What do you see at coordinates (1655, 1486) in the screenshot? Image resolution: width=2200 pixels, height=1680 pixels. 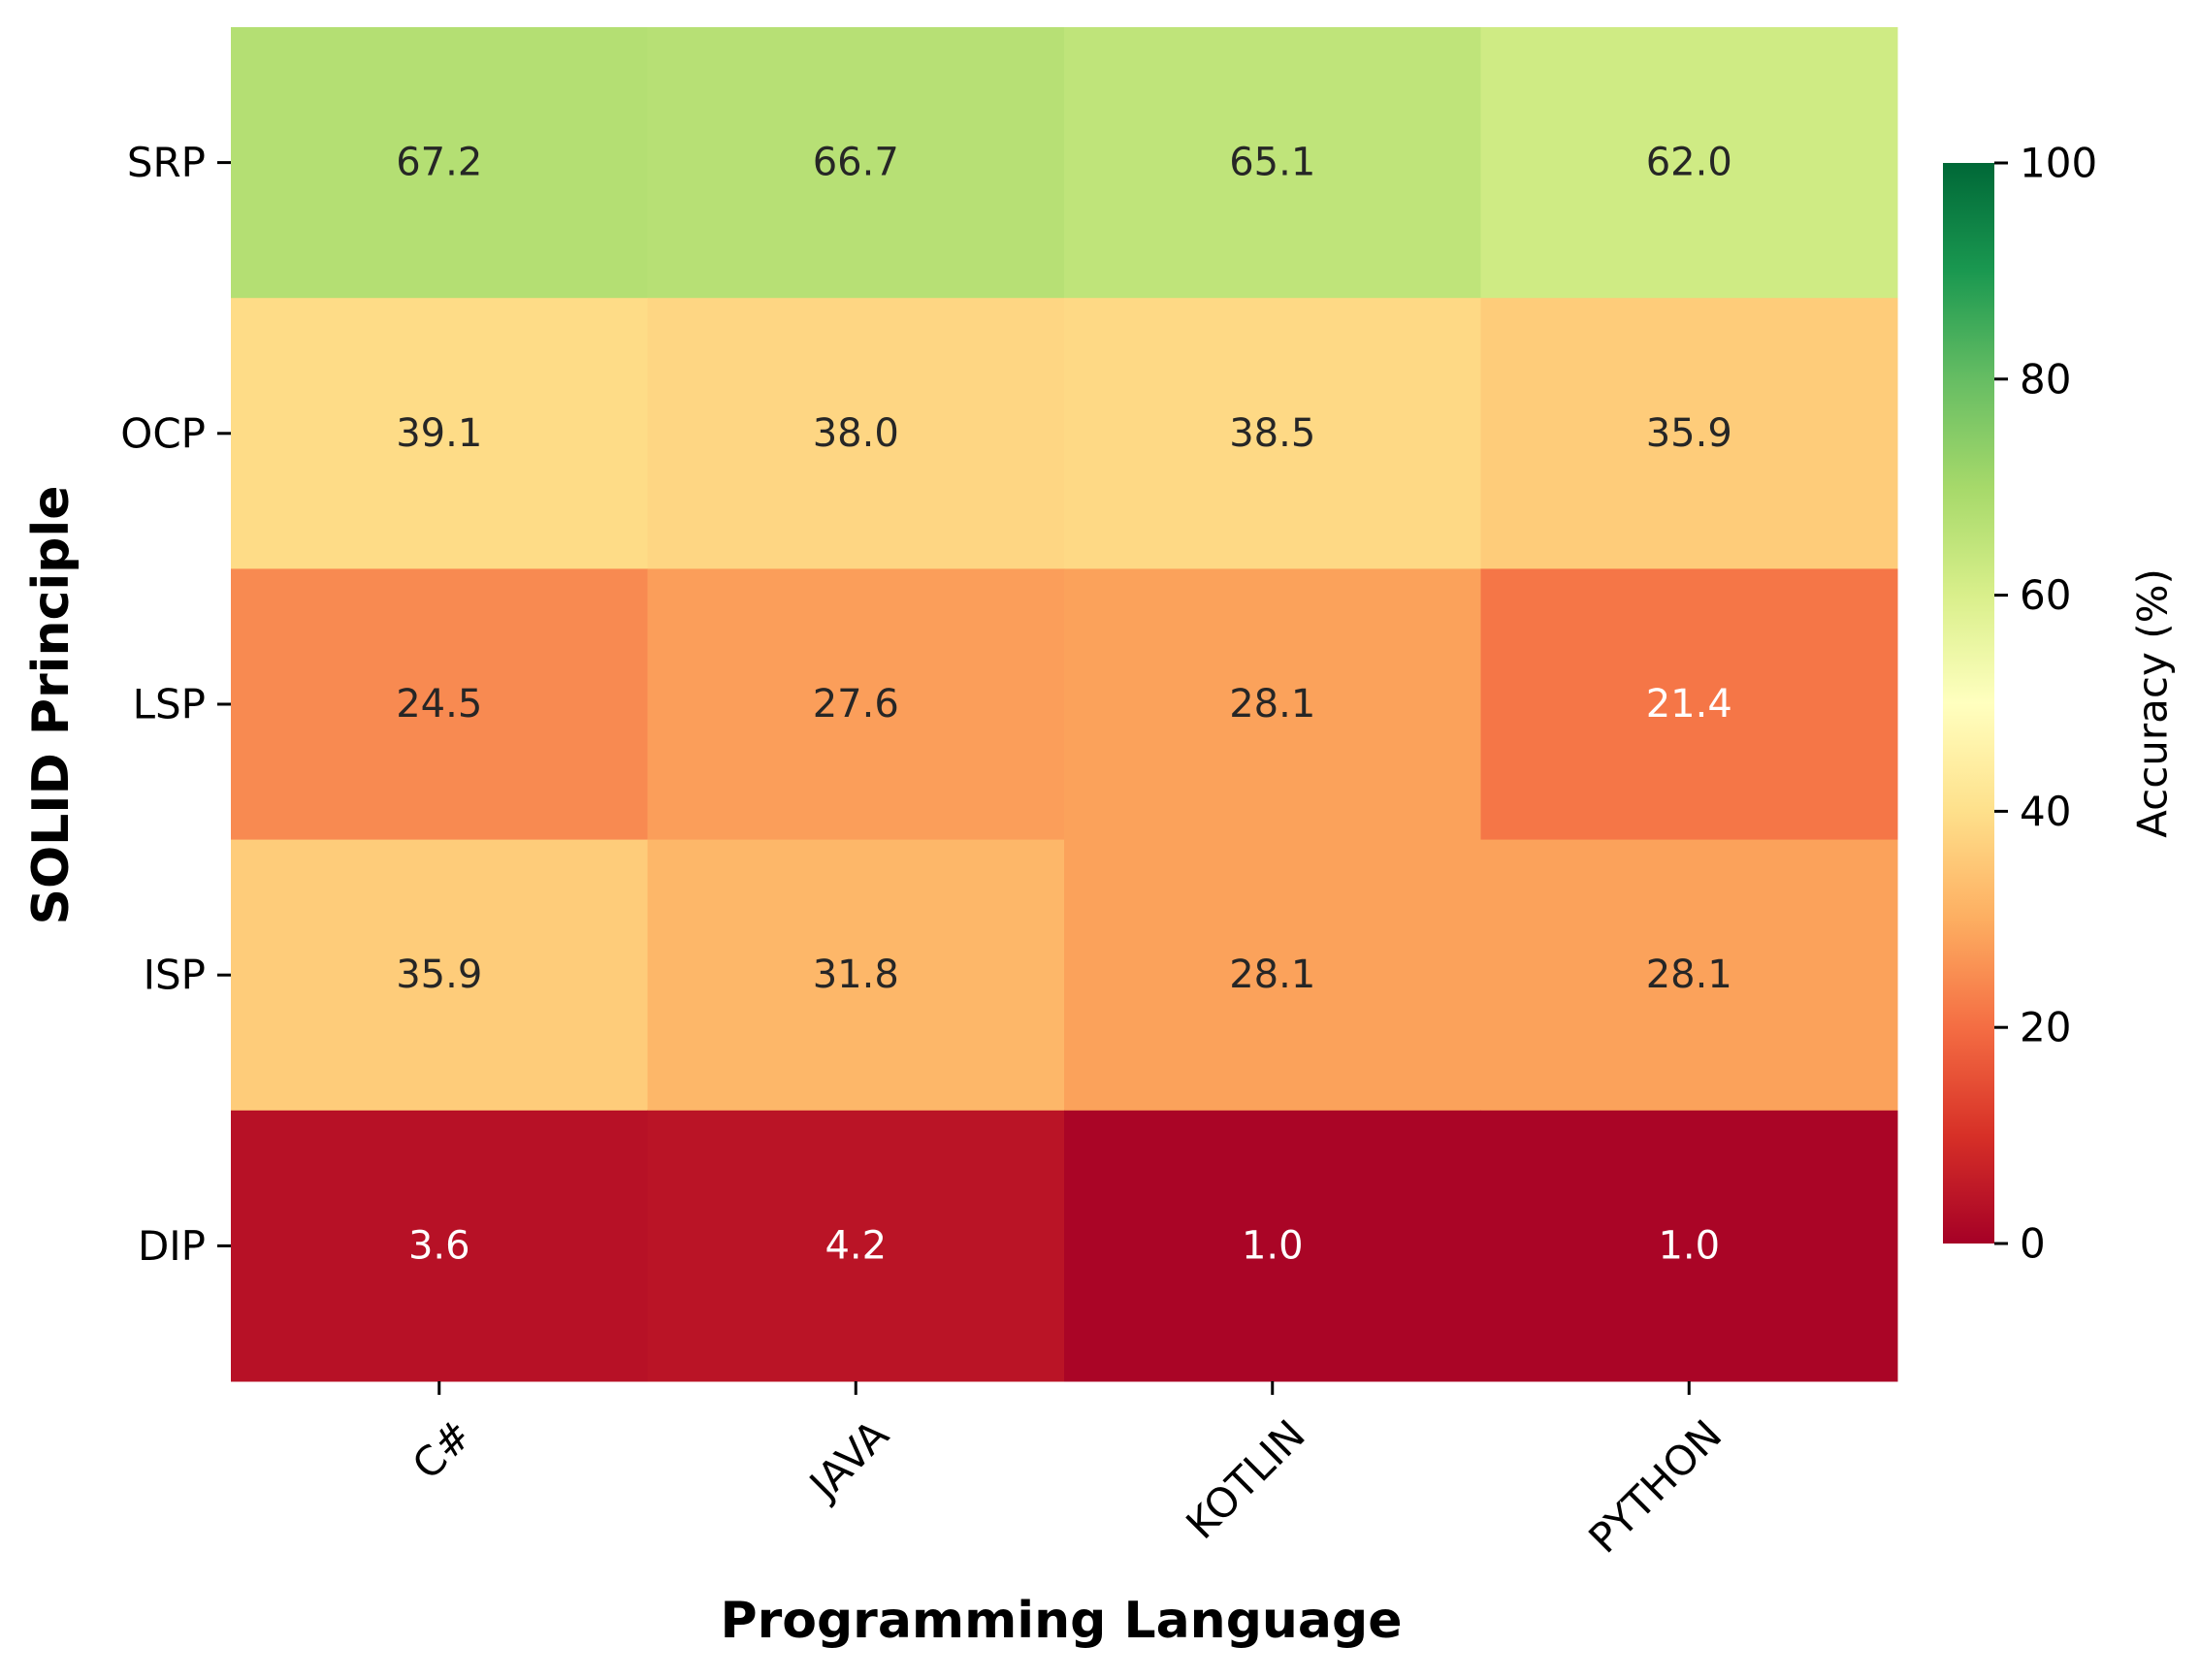 I see `x-tick-label: PYTHON` at bounding box center [1655, 1486].